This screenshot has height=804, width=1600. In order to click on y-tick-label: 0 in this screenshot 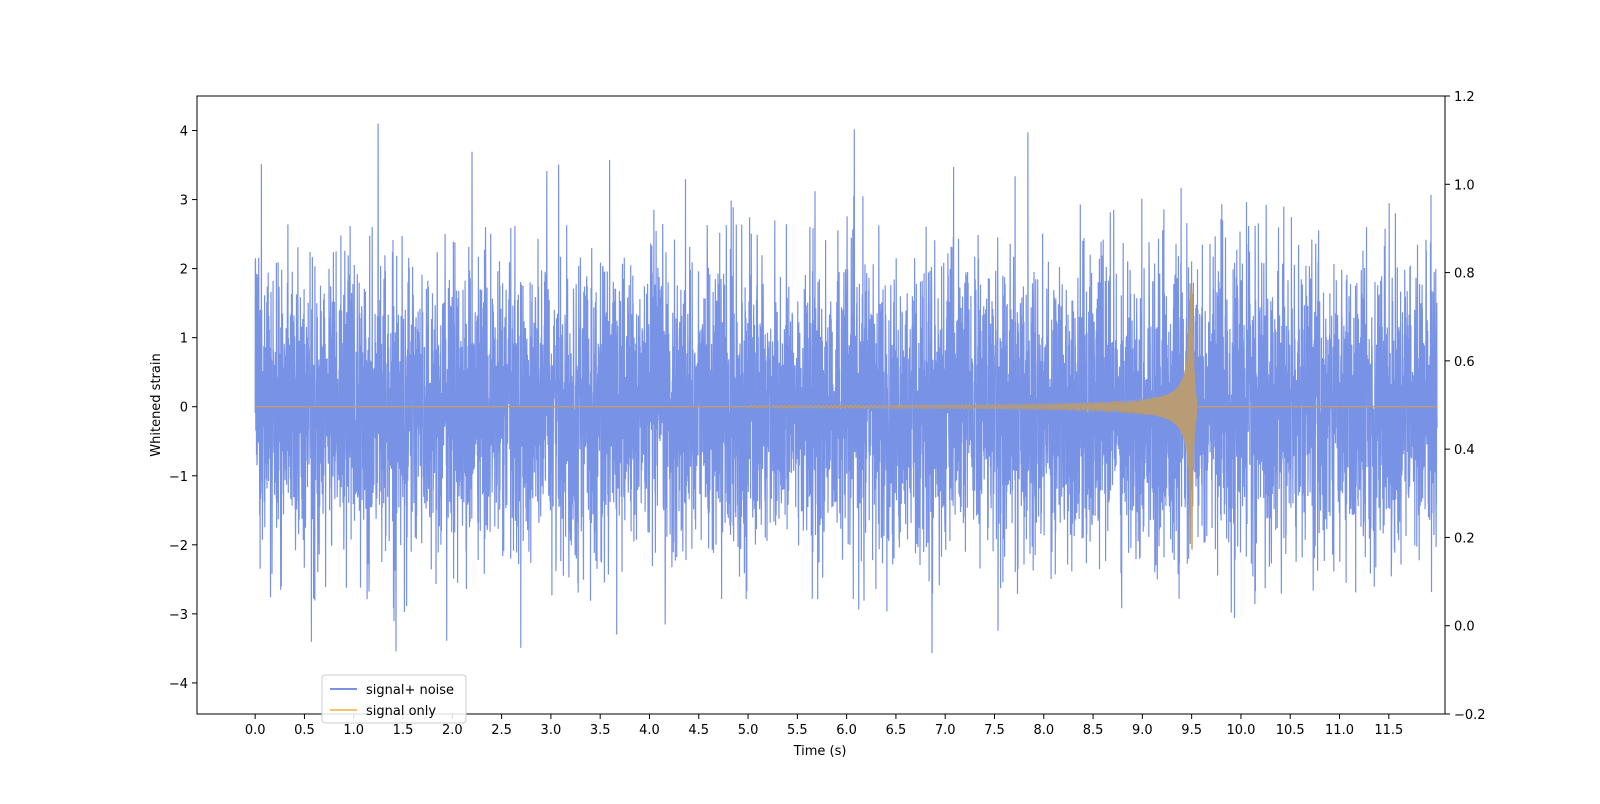, I will do `click(184, 408)`.